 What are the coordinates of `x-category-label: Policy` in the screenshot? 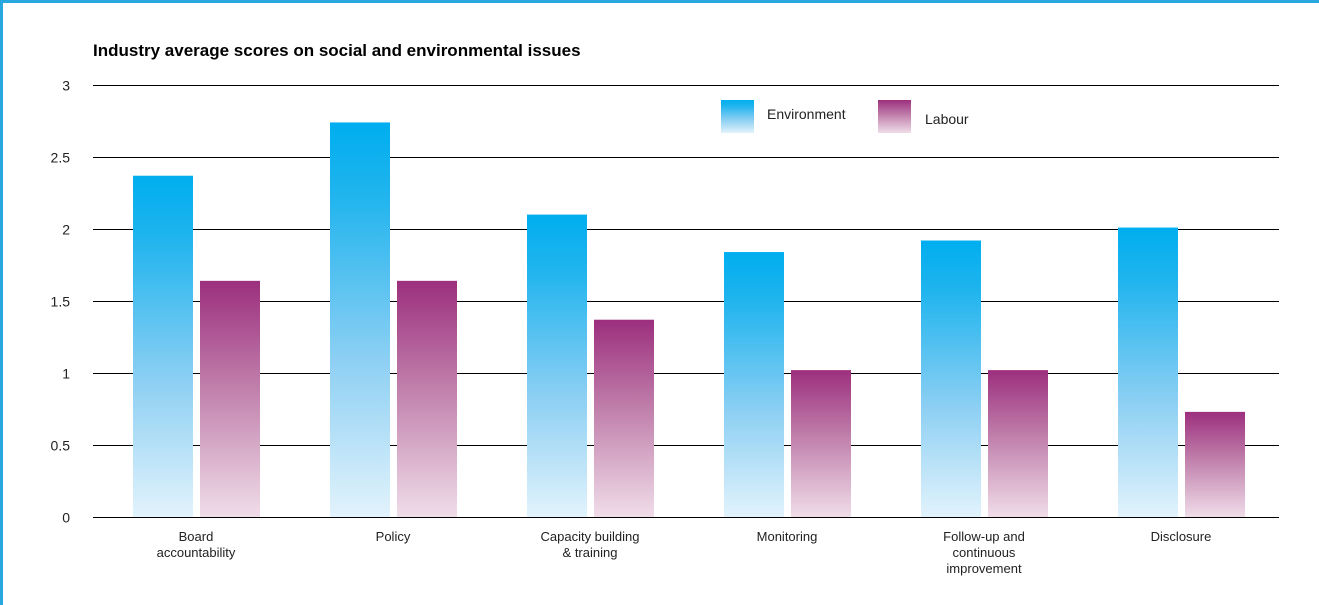 It's located at (393, 536).